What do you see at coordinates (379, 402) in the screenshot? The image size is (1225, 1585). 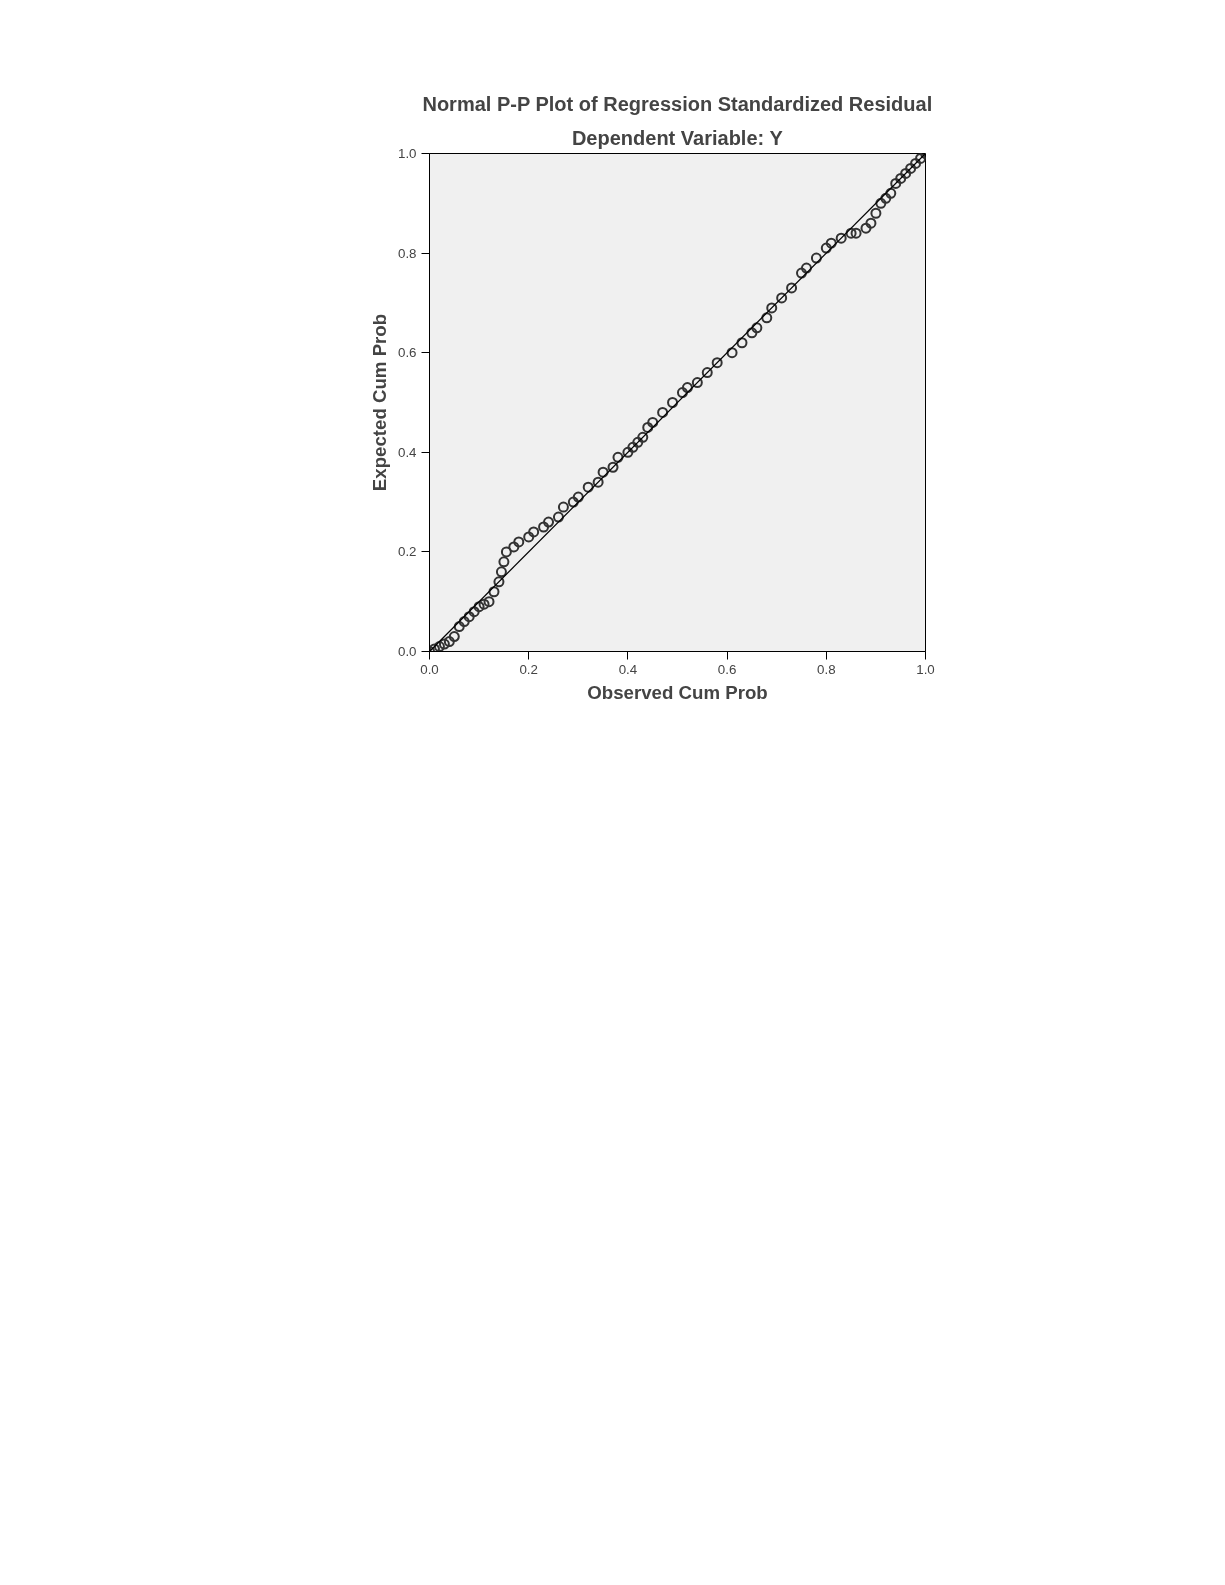 I see `y-axis-title: Expected Cum Prob` at bounding box center [379, 402].